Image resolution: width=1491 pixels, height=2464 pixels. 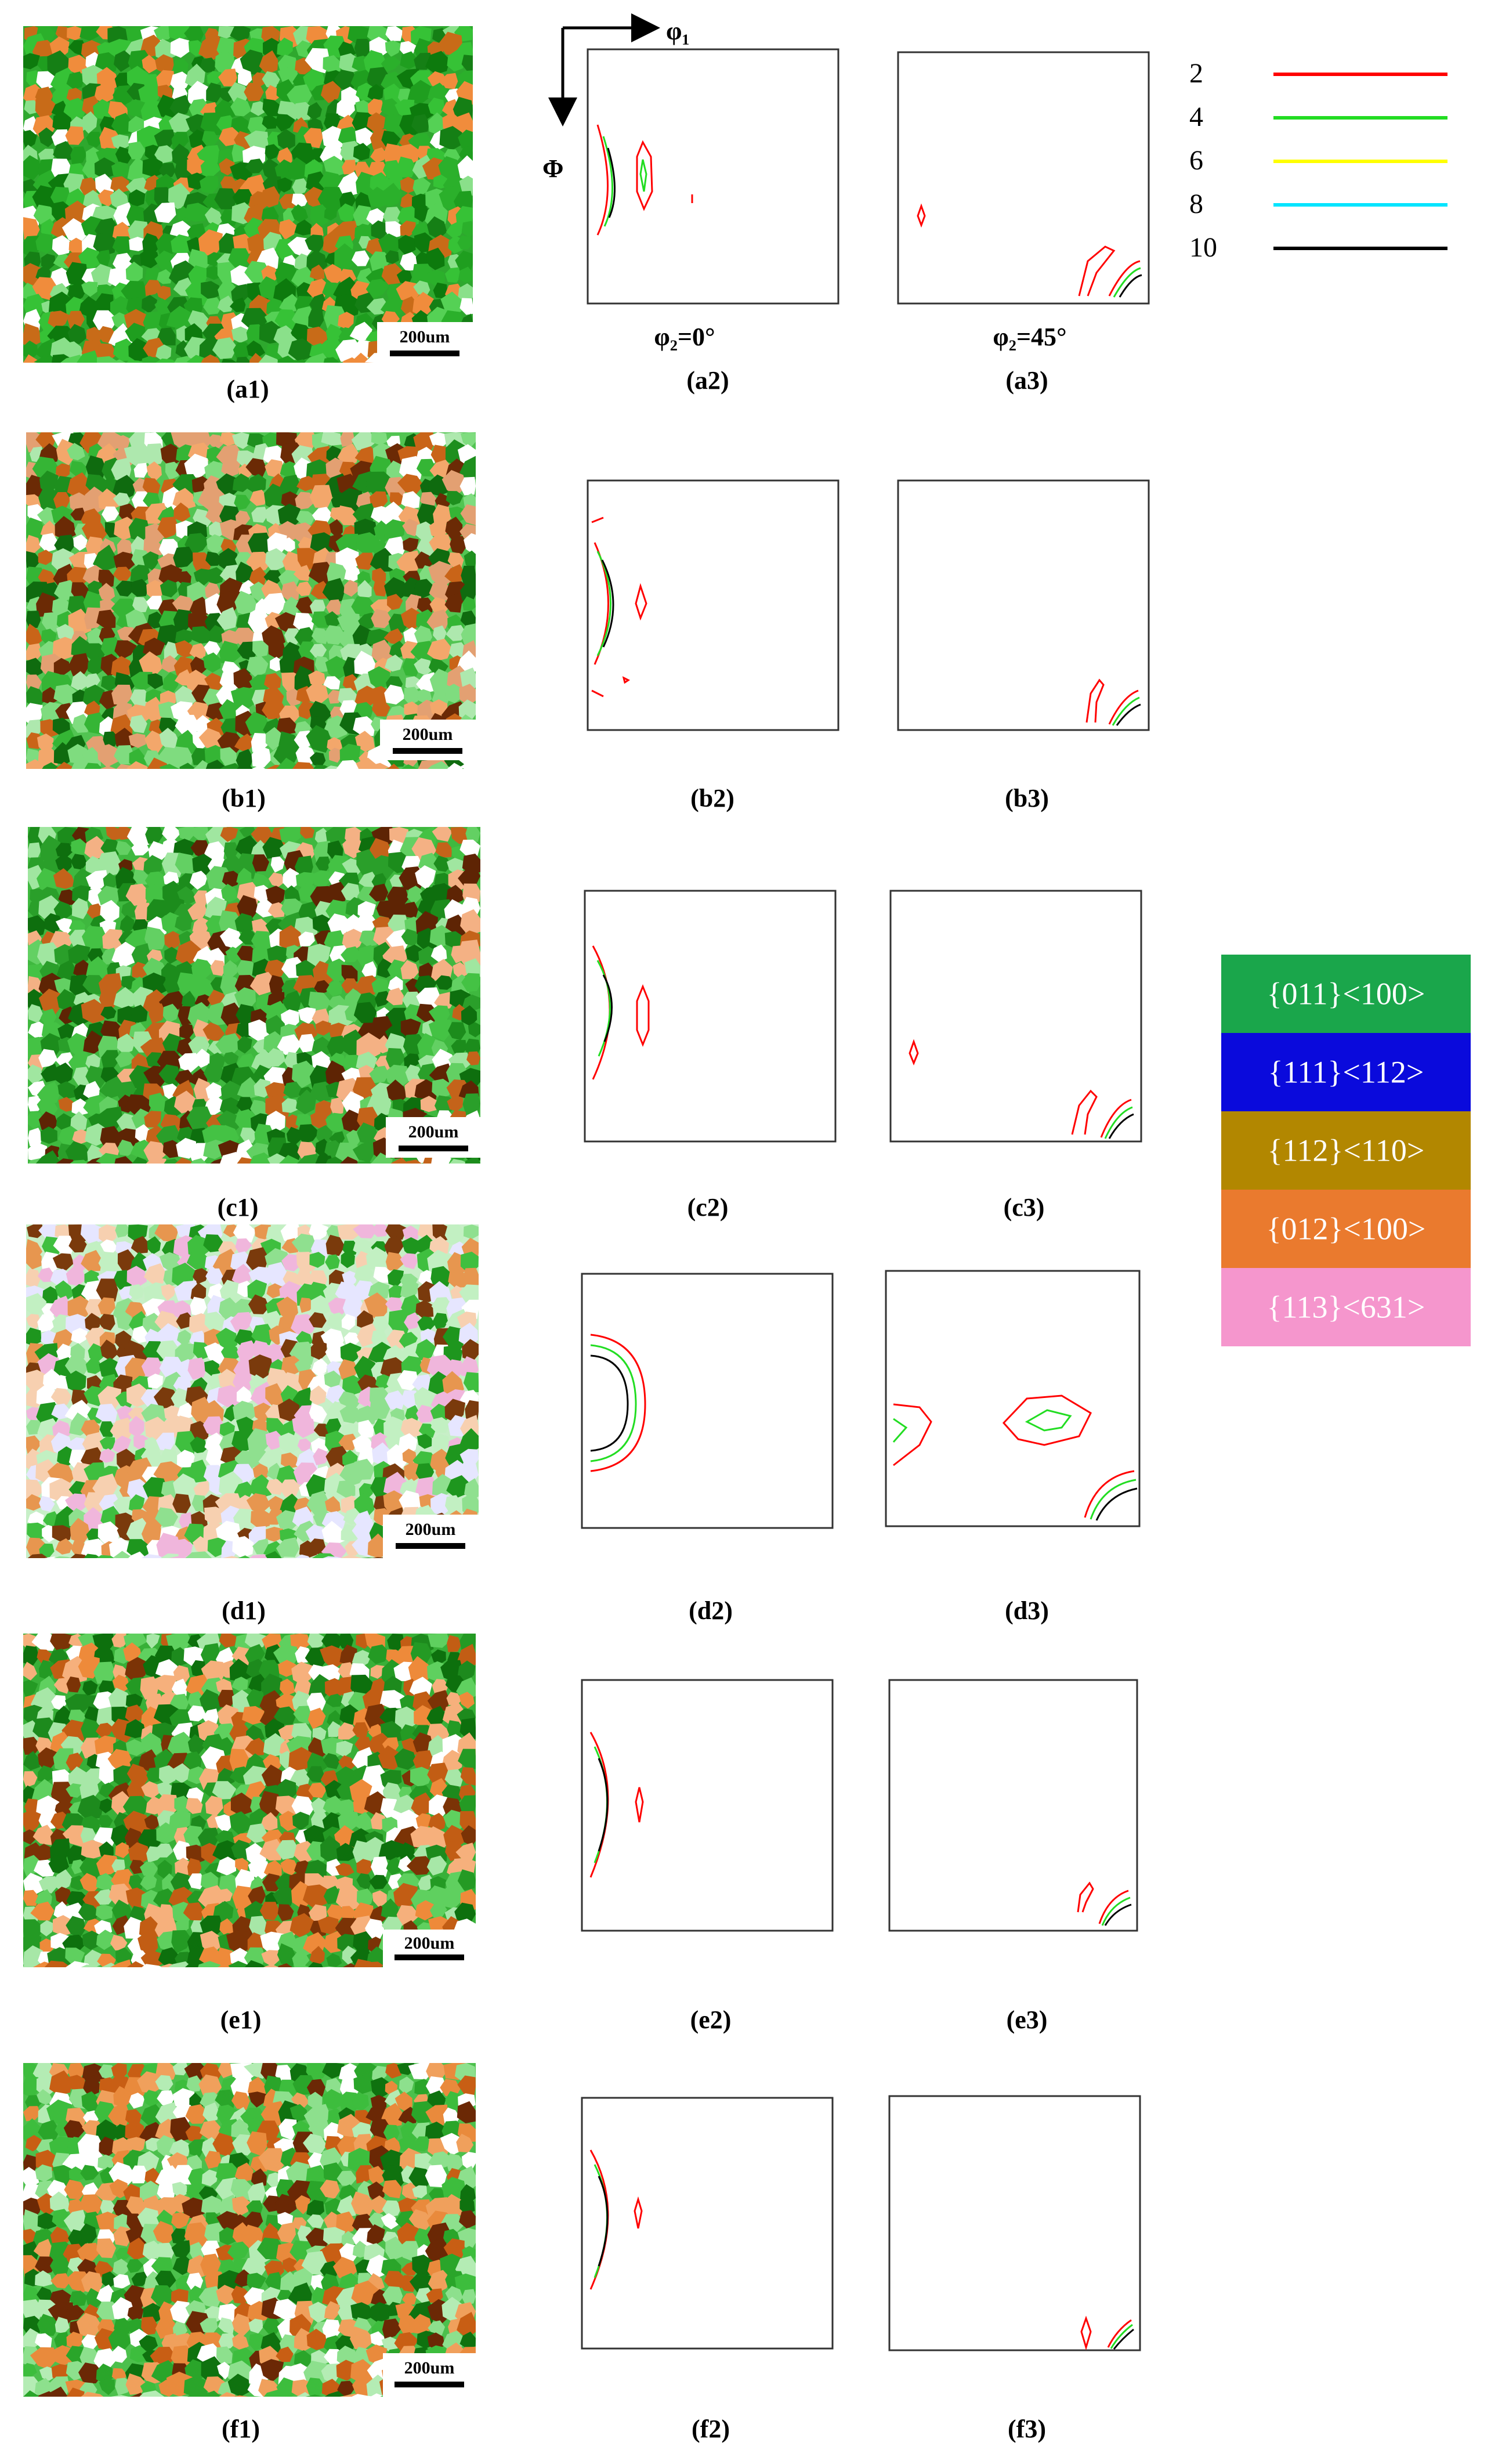 What do you see at coordinates (1196, 160) in the screenshot?
I see `contour-level-label: 6` at bounding box center [1196, 160].